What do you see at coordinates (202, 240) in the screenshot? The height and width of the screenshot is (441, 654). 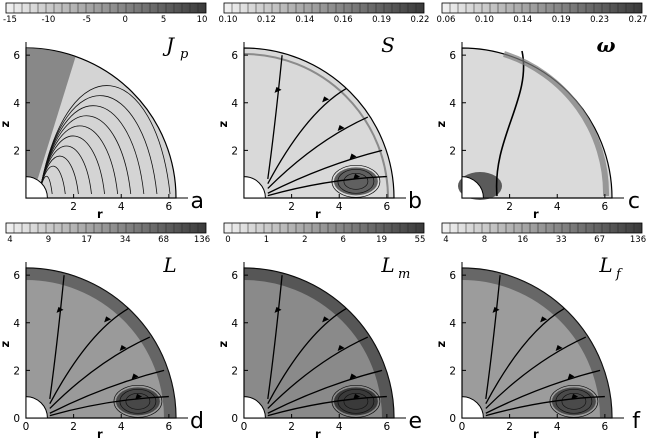 I see `colorbar-tick-label: 136` at bounding box center [202, 240].